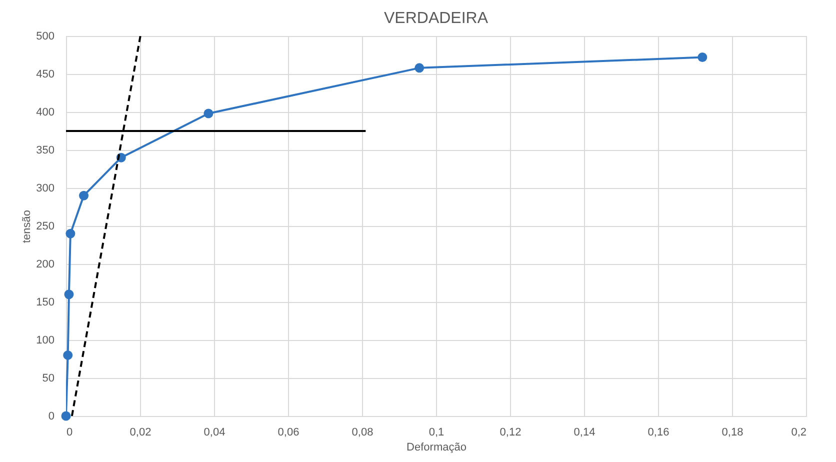 The image size is (836, 462). Describe the element at coordinates (69, 432) in the screenshot. I see `x-tick-label: 0` at that location.